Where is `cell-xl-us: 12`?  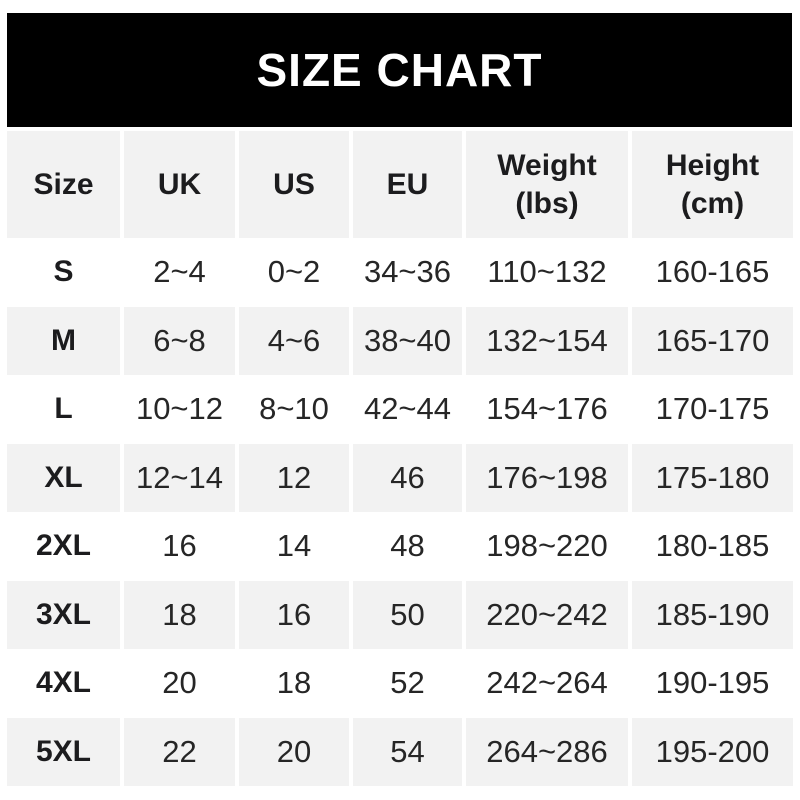
cell-xl-us: 12 is located at coordinates (294, 477).